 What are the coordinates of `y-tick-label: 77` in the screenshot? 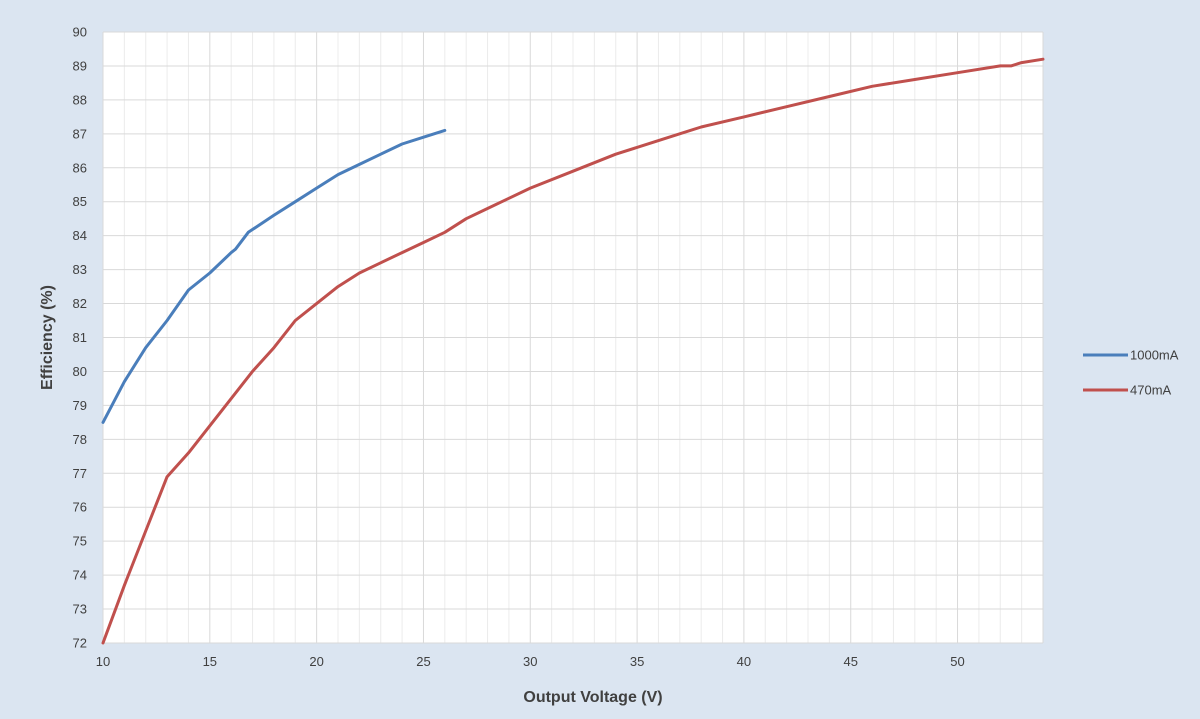 It's located at (80, 473).